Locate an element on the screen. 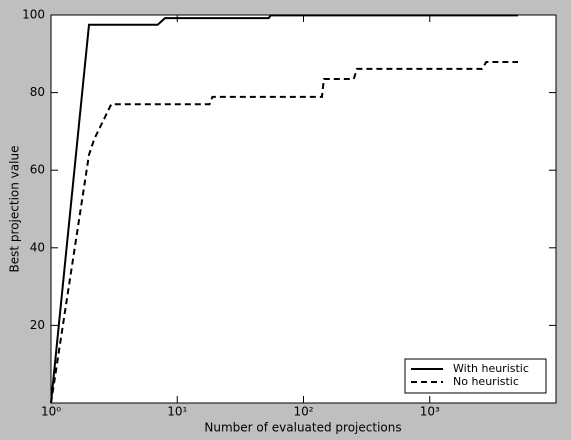 The image size is (571, 440). y-tick-label: 80 is located at coordinates (37, 92).